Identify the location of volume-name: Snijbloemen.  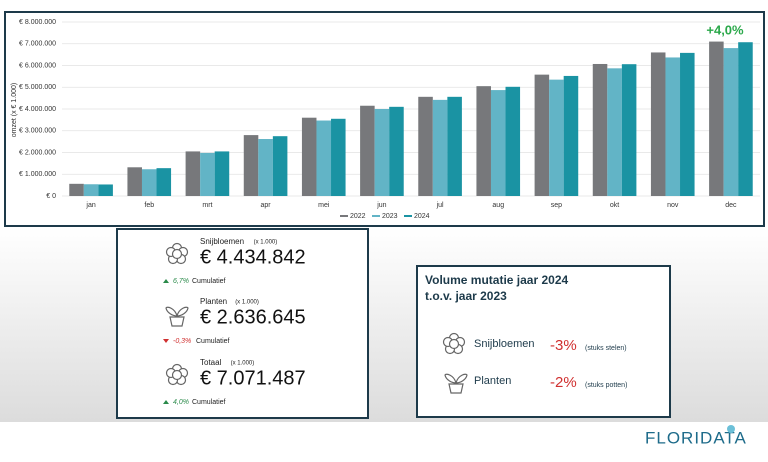
(504, 344).